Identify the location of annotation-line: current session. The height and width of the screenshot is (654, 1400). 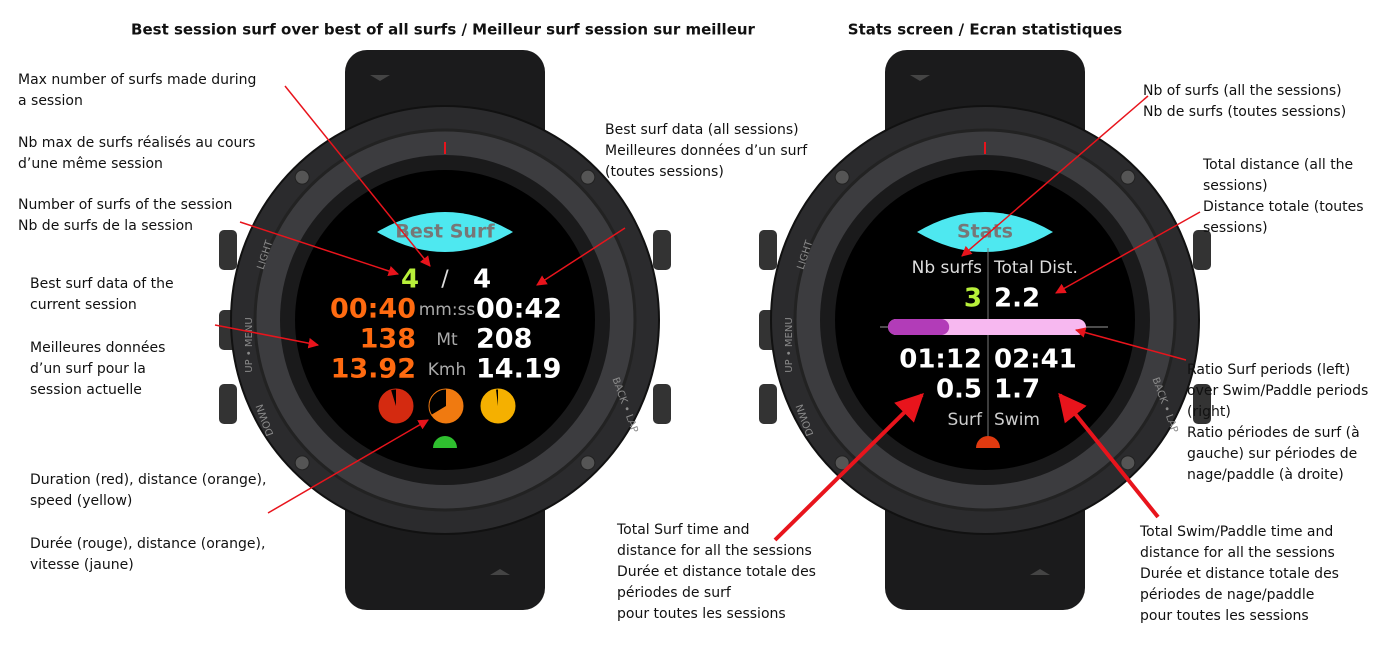
(83, 305).